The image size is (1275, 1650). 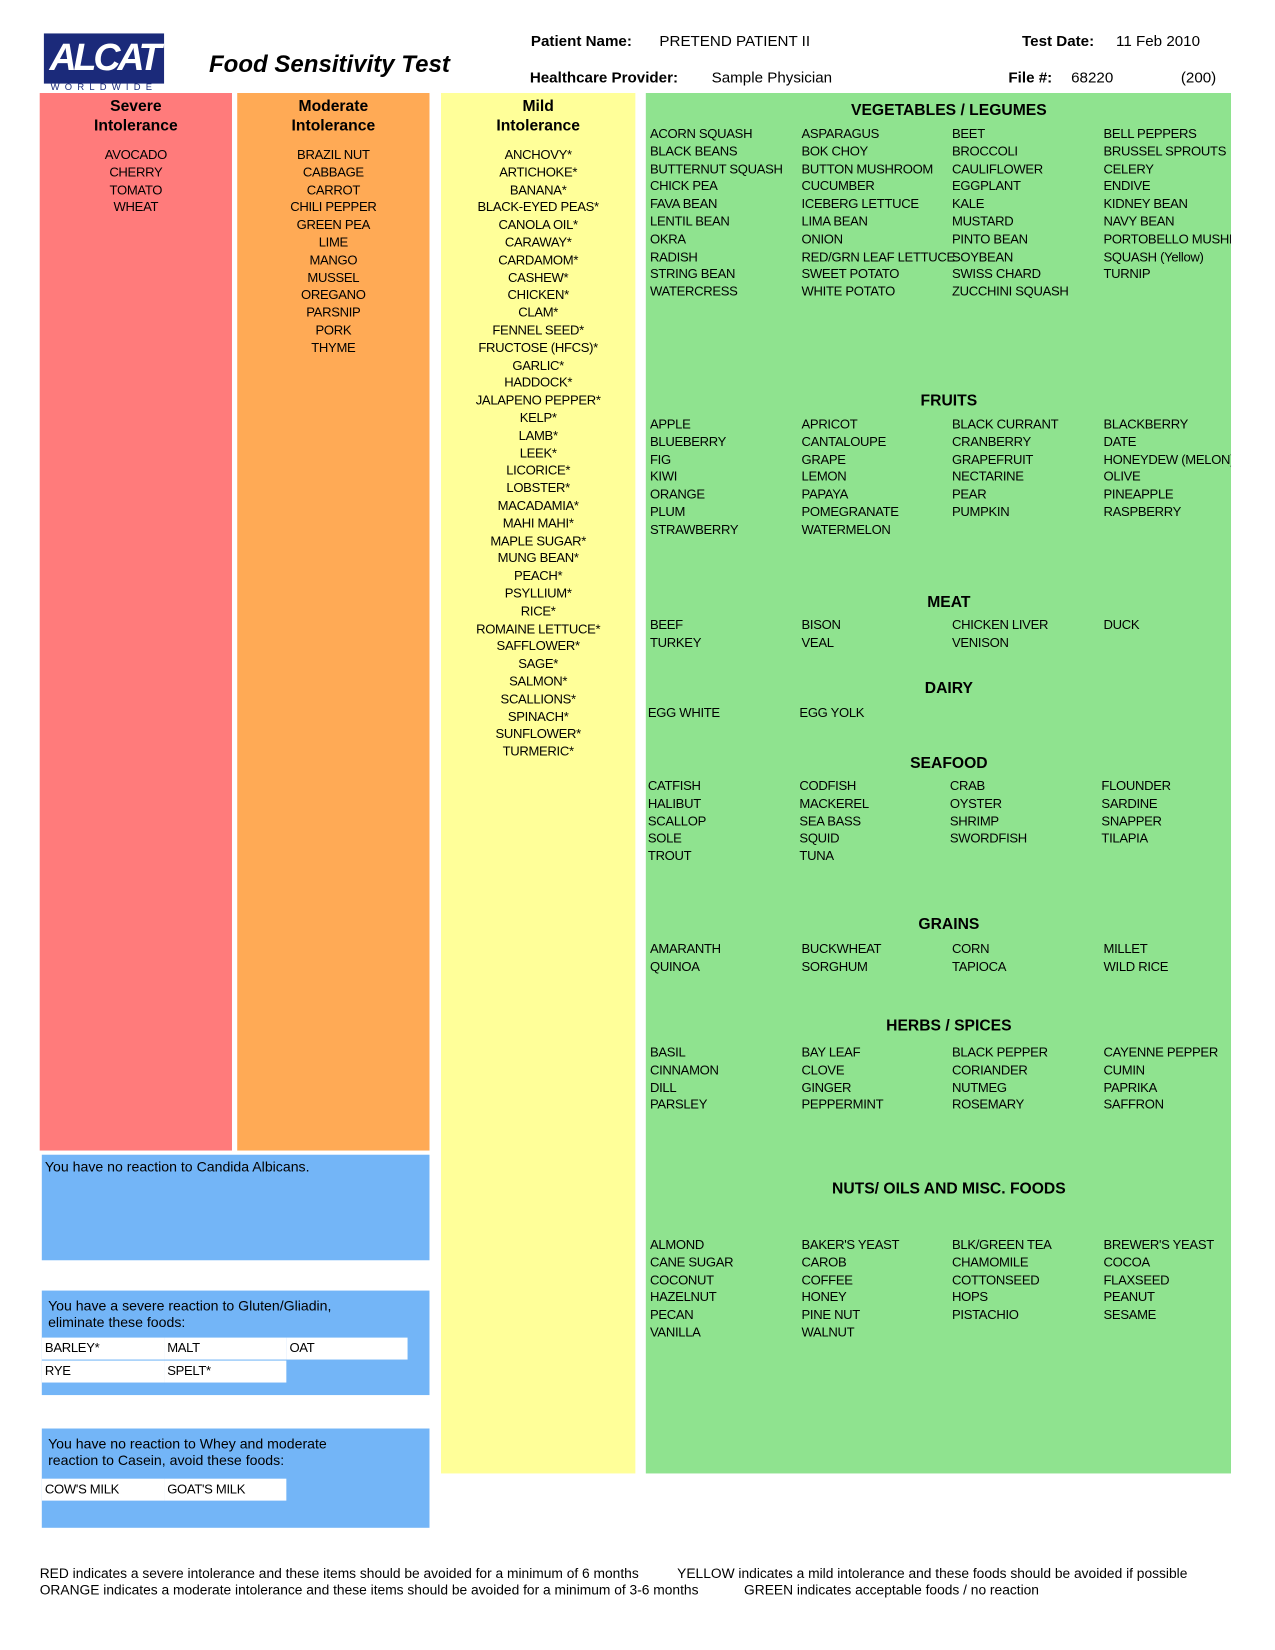 I want to click on food-item: PEANUT, so click(x=1129, y=1297).